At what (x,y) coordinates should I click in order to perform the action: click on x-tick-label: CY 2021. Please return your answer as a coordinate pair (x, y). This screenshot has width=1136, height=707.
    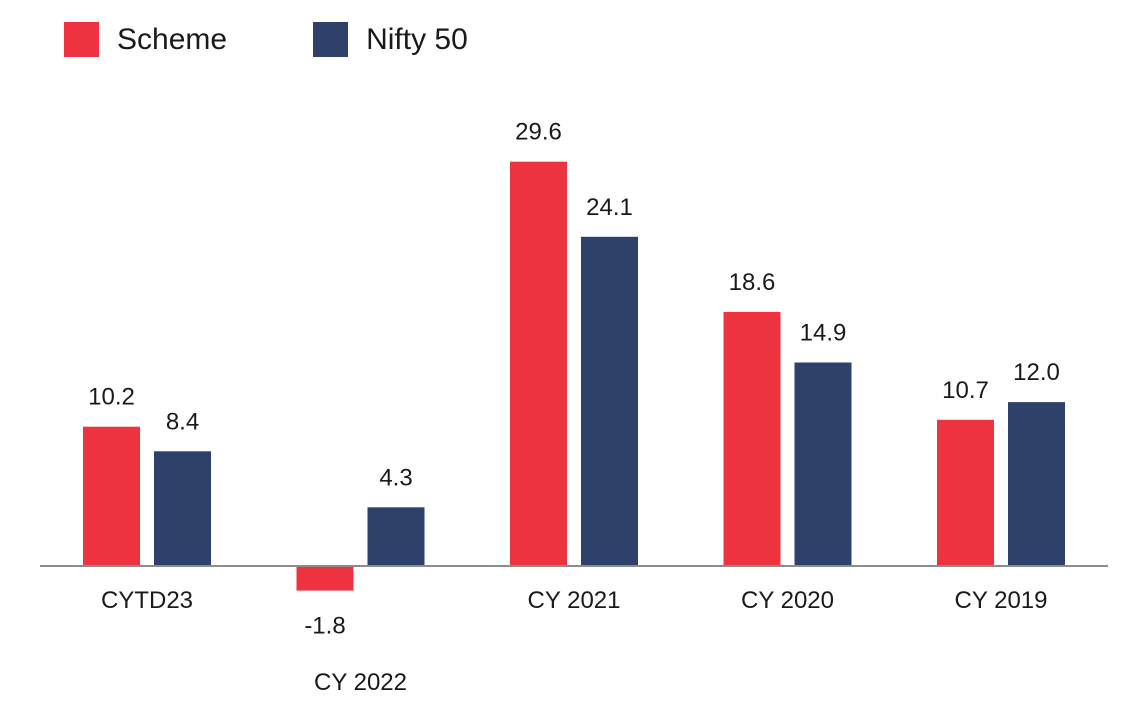
    Looking at the image, I should click on (574, 600).